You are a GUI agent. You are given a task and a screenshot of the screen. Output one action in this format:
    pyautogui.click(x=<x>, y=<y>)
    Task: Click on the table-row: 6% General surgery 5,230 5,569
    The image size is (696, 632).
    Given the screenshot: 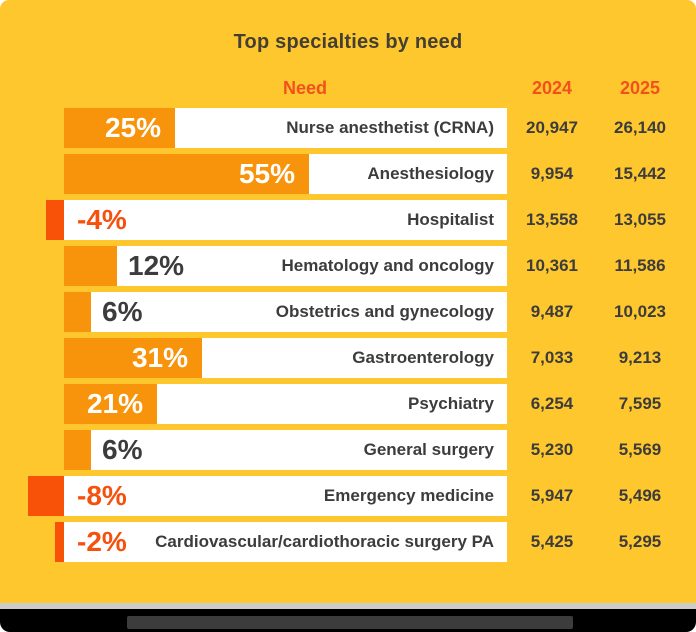 What is the action you would take?
    pyautogui.click(x=348, y=450)
    